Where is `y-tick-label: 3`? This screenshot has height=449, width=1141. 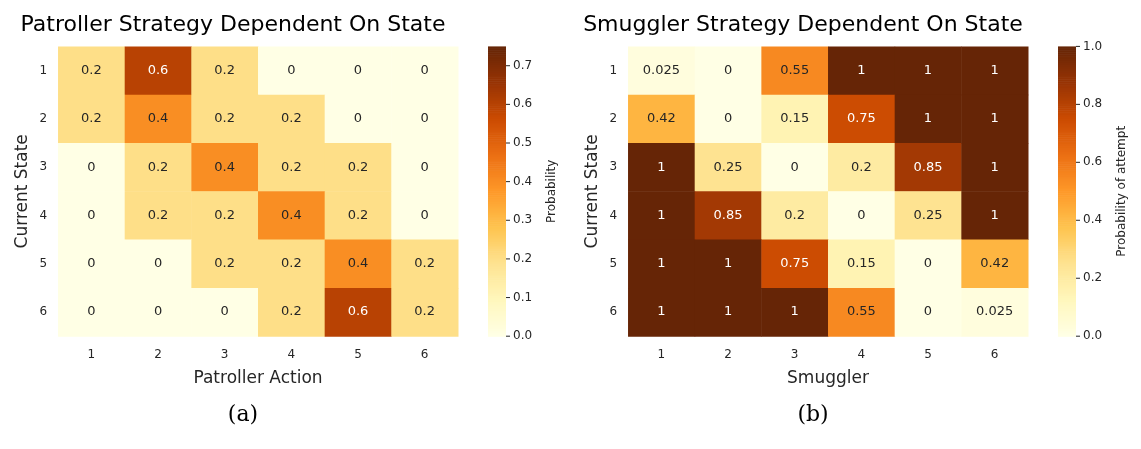
y-tick-label: 3 is located at coordinates (613, 166).